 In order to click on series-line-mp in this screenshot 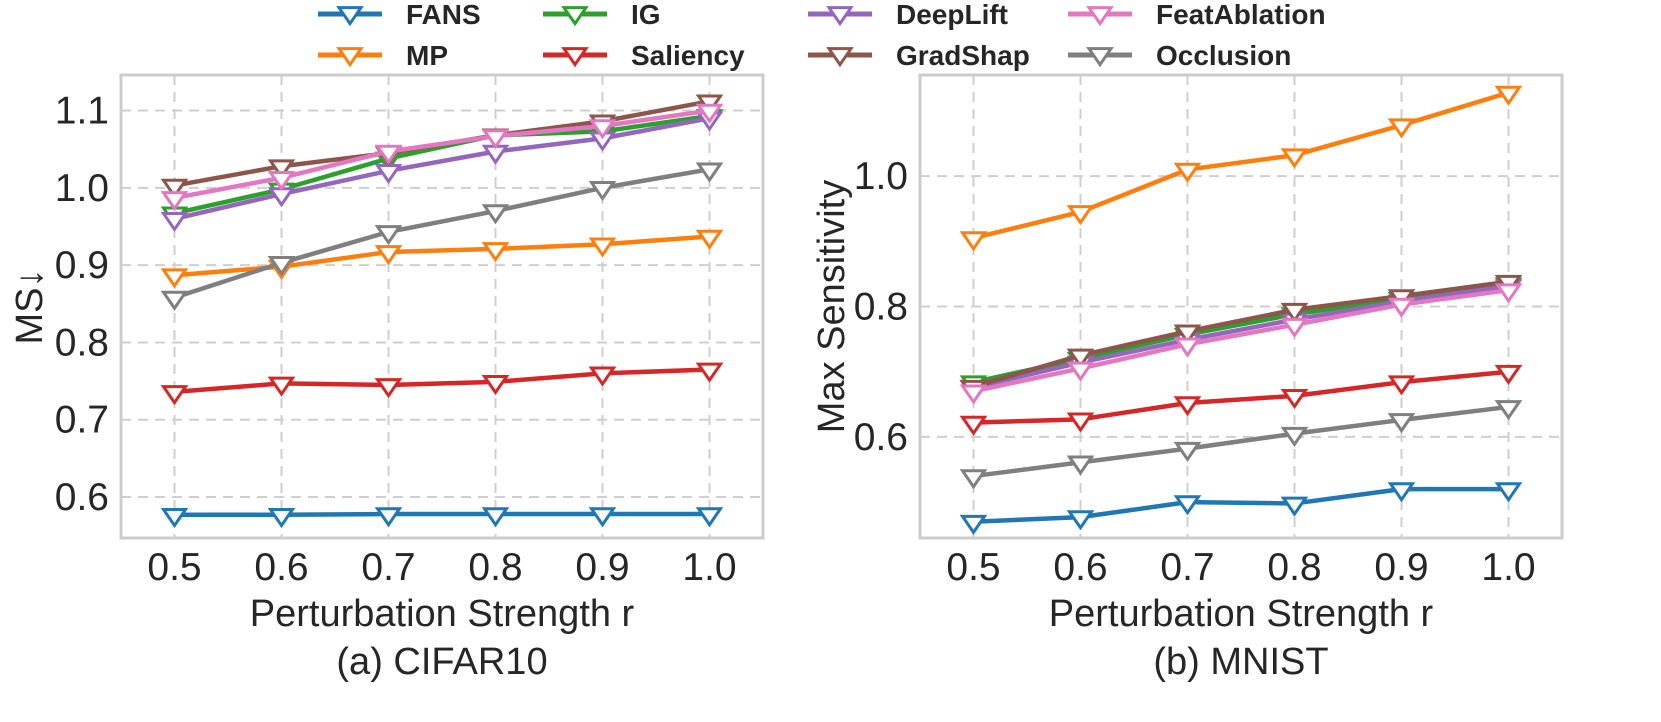, I will do `click(1241, 165)`.